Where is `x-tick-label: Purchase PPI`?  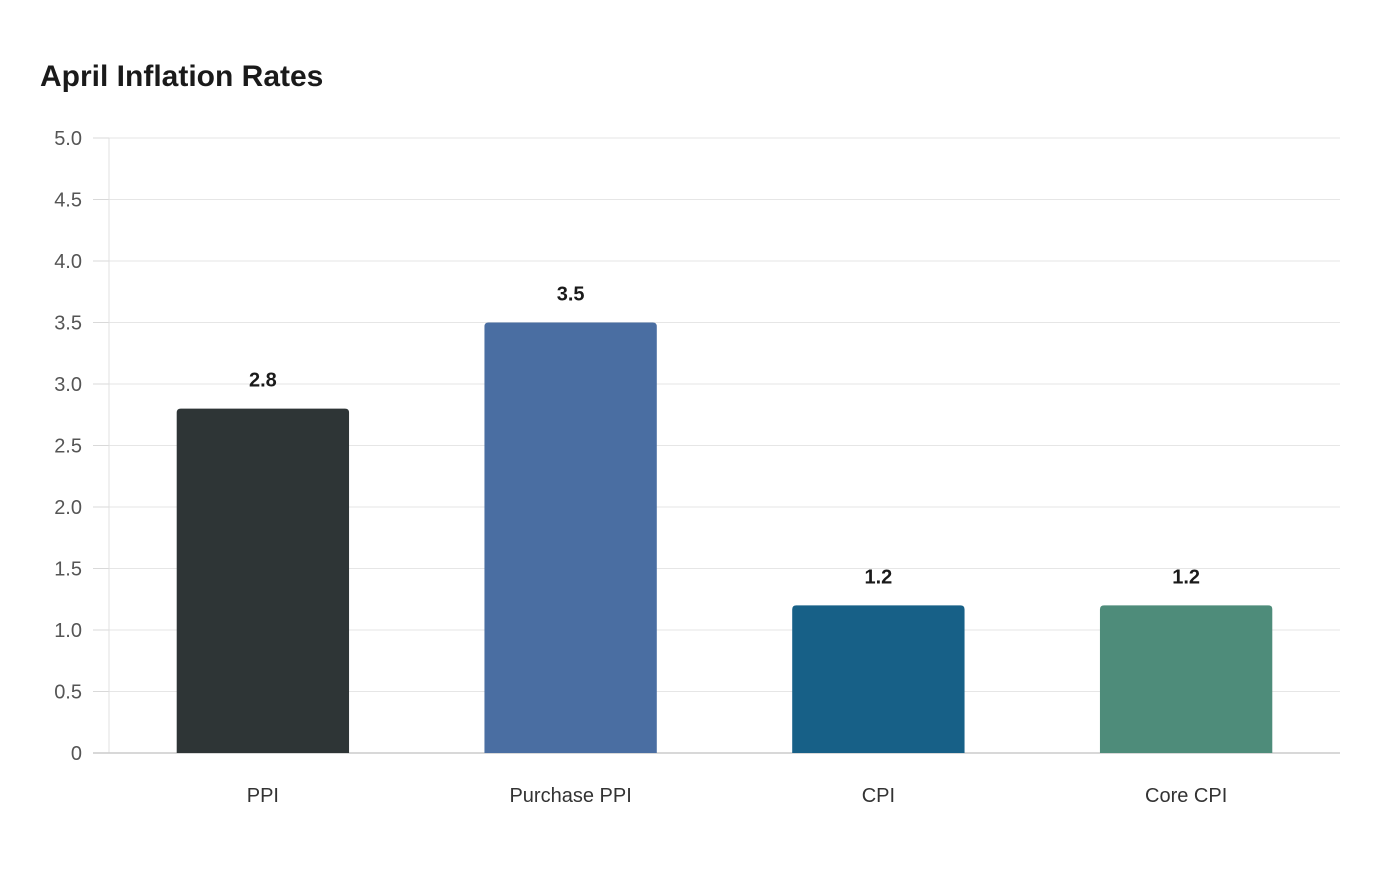
x-tick-label: Purchase PPI is located at coordinates (570, 796).